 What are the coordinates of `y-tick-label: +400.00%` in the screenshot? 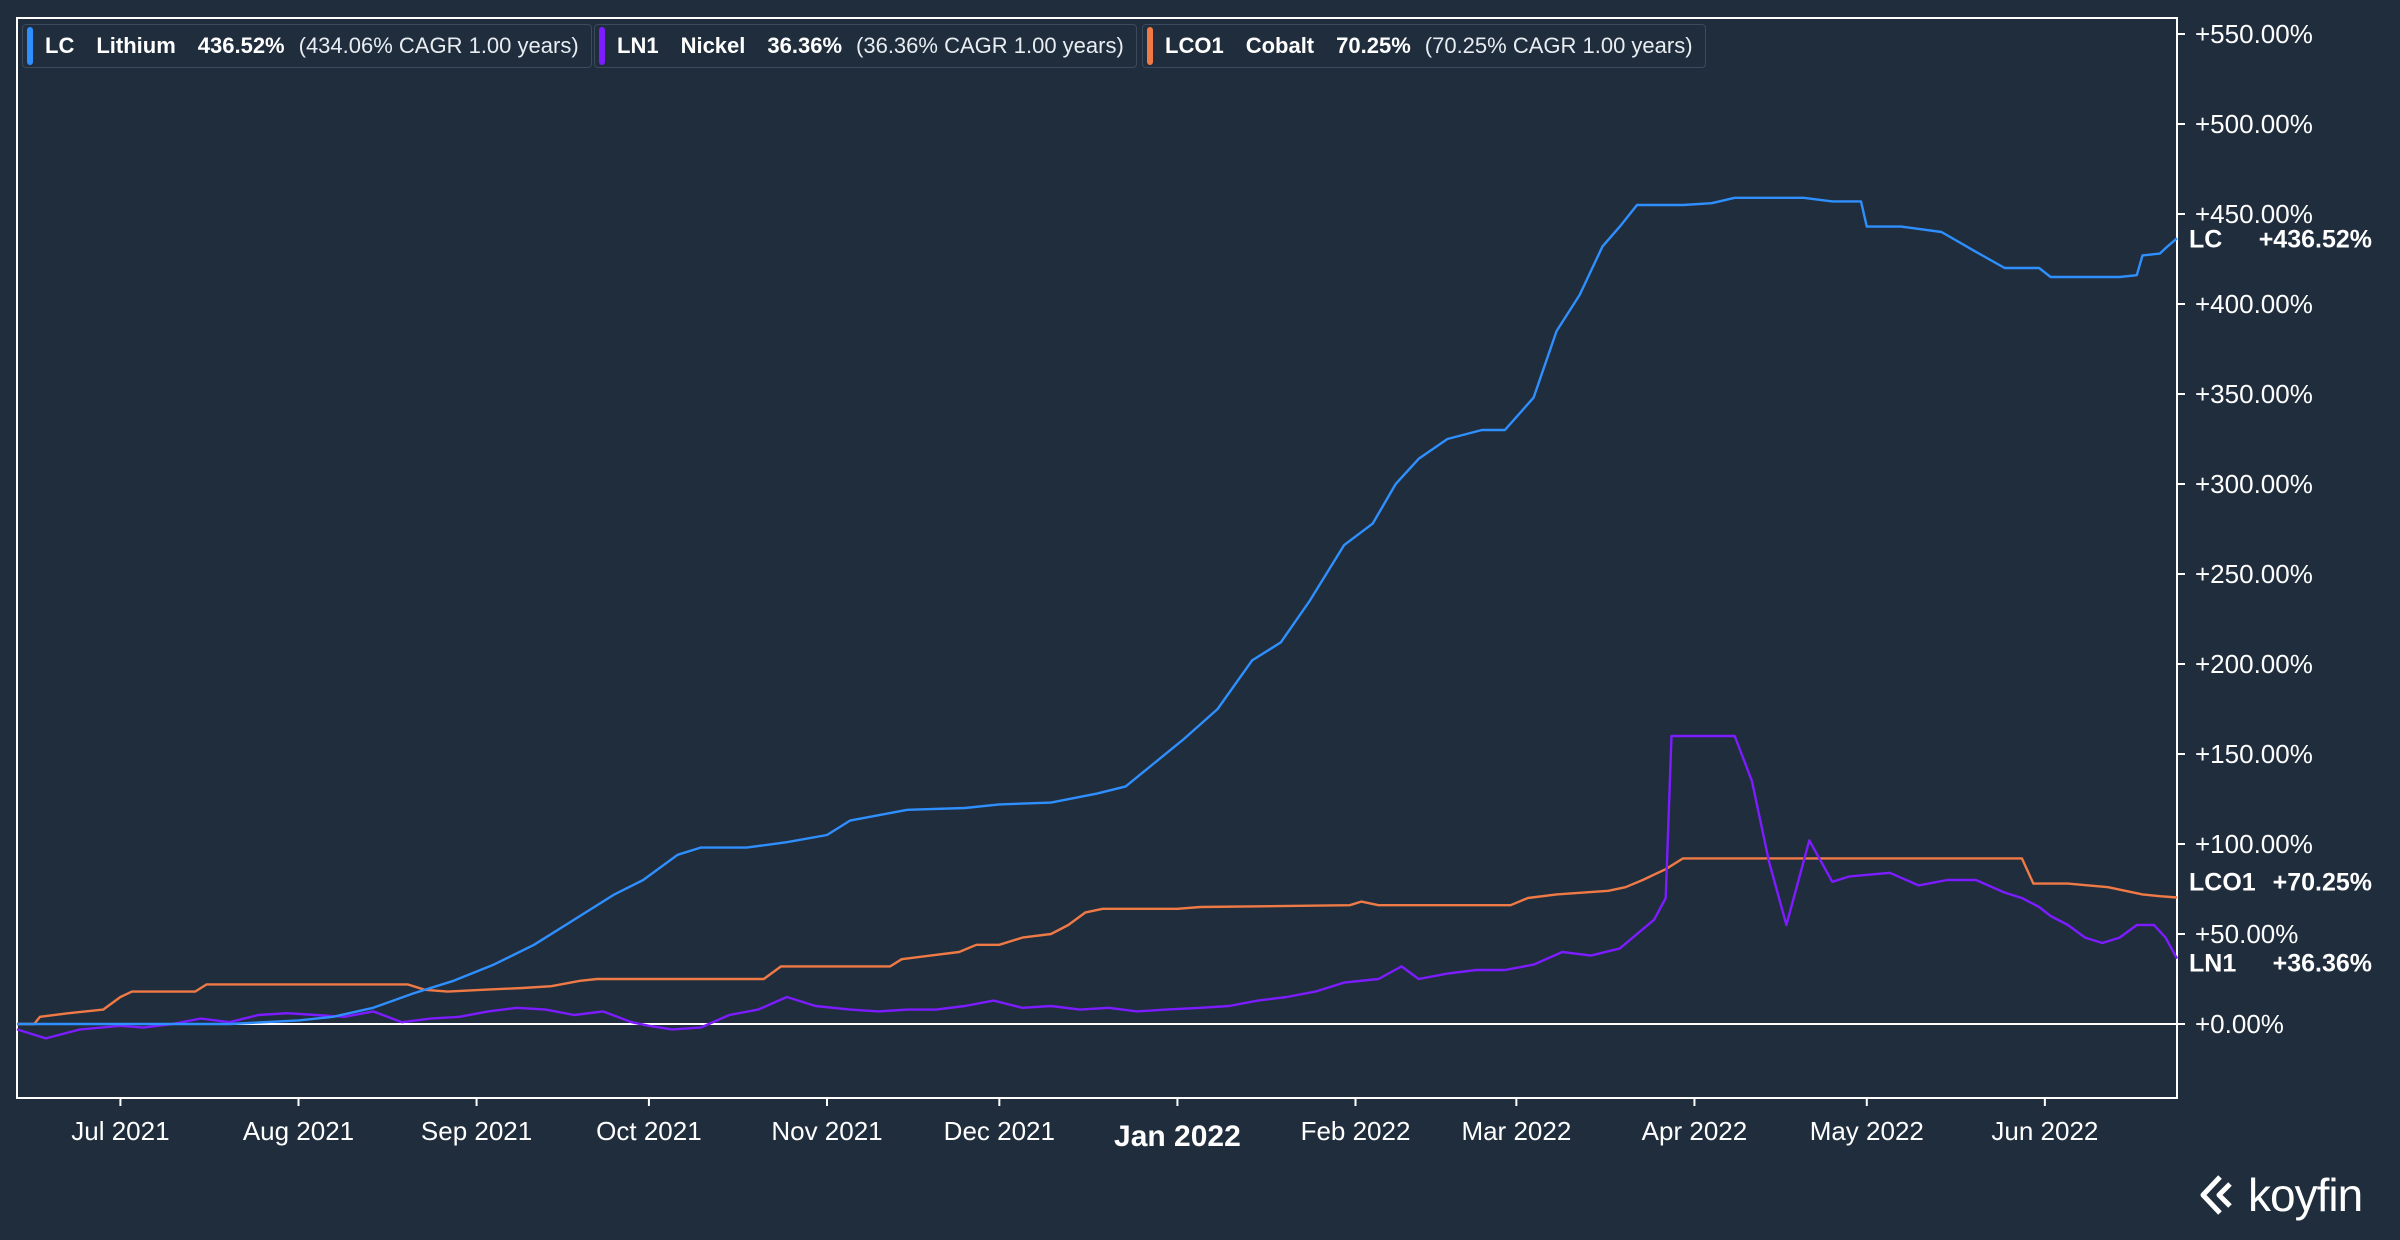 It's located at (2254, 304).